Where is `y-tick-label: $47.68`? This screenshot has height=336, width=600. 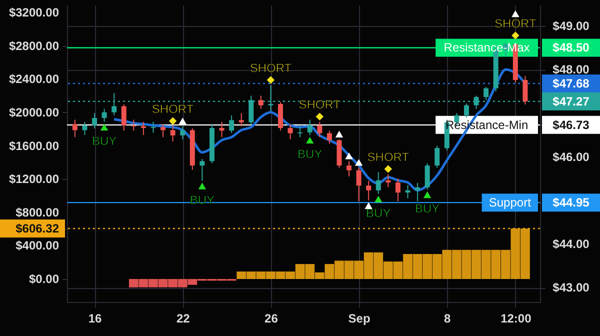
y-tick-label: $47.68 is located at coordinates (571, 83).